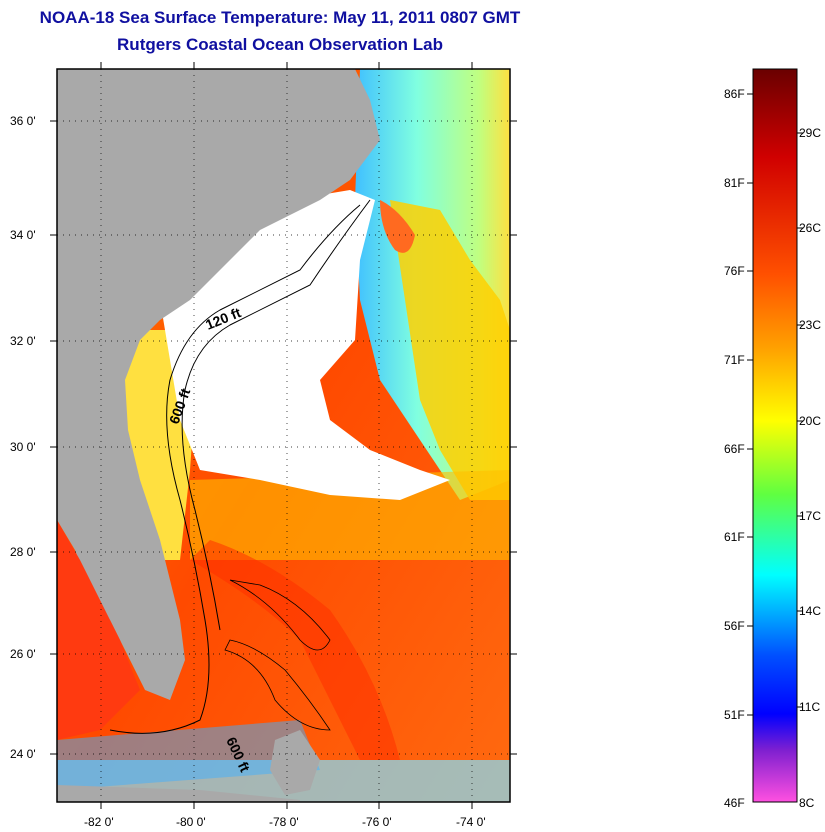  I want to click on lon-label: -74 0', so click(471, 822).